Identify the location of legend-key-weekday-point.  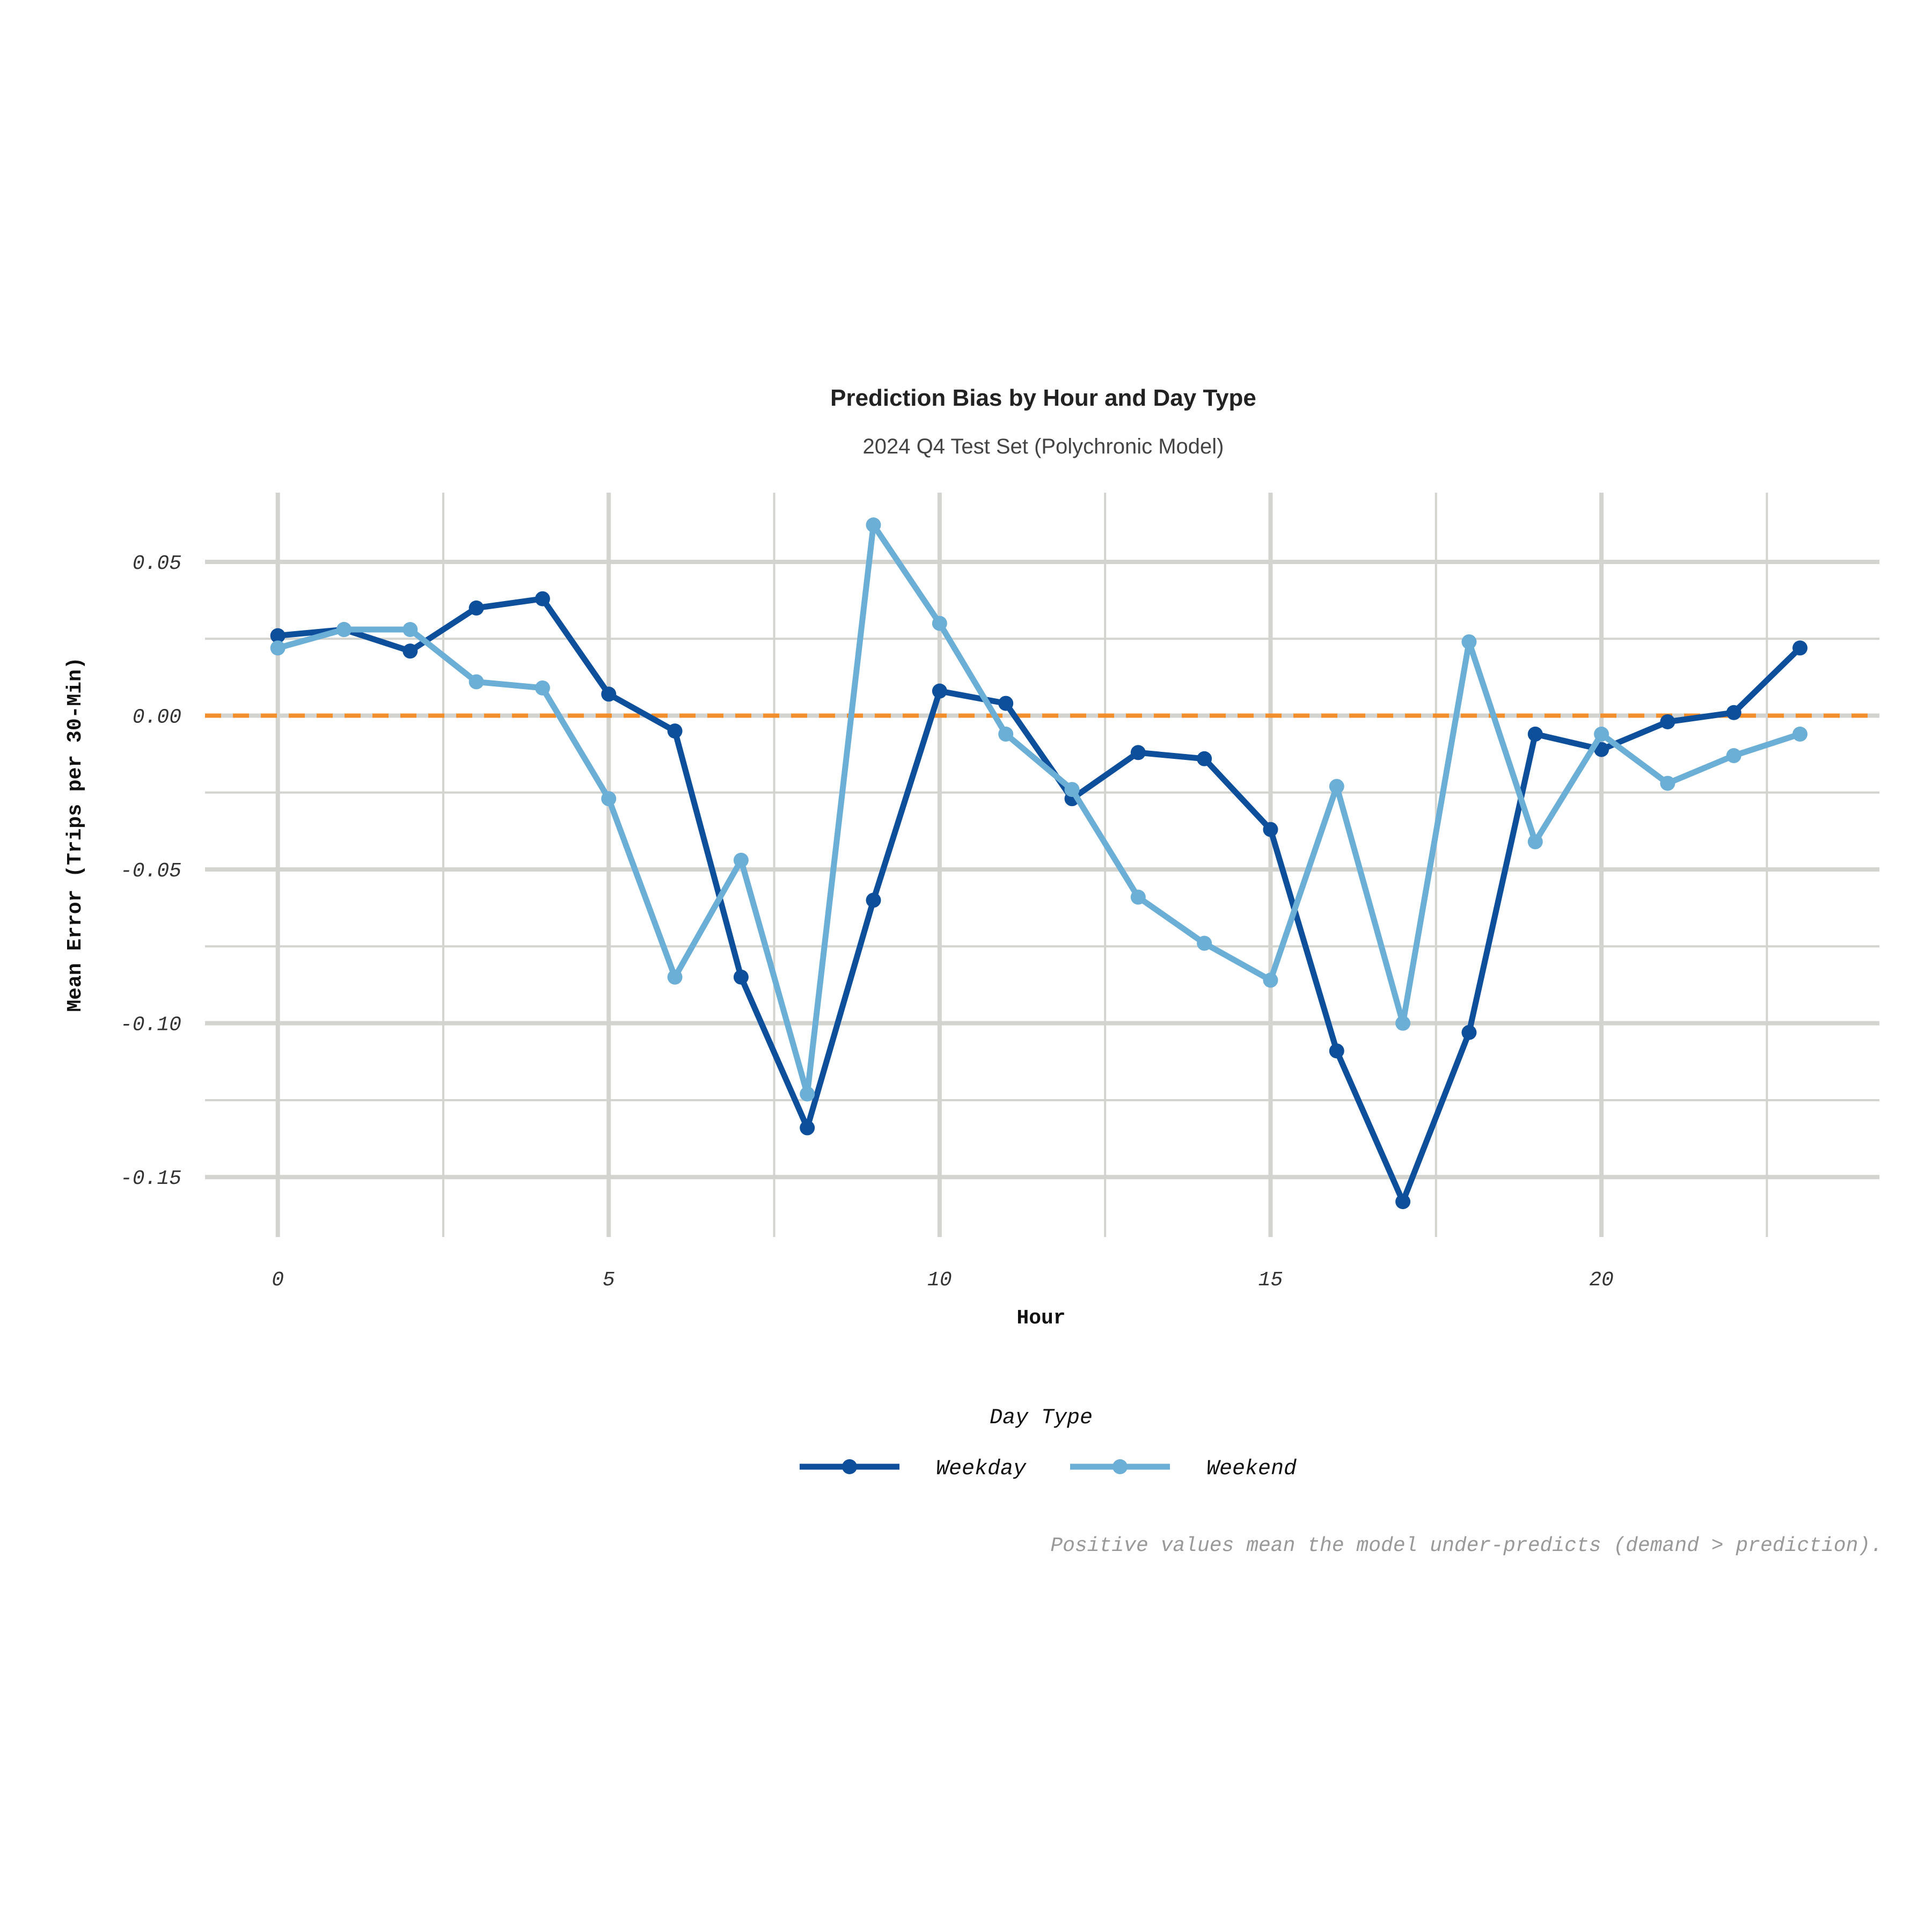
(849, 1466).